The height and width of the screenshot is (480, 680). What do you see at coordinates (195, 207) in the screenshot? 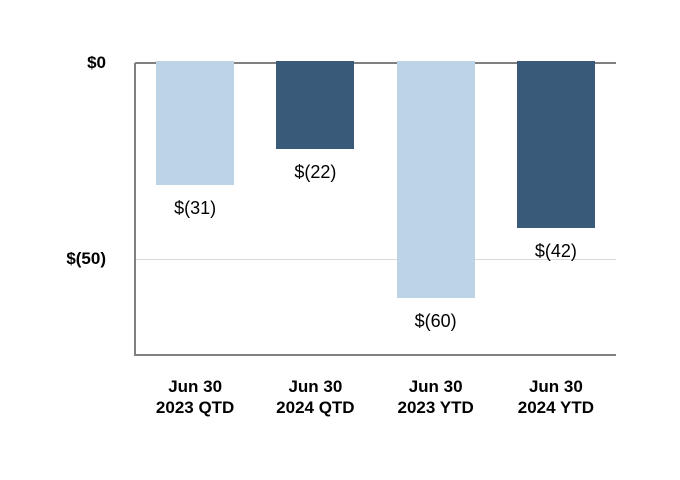
I see `bar-data-label: $(31)` at bounding box center [195, 207].